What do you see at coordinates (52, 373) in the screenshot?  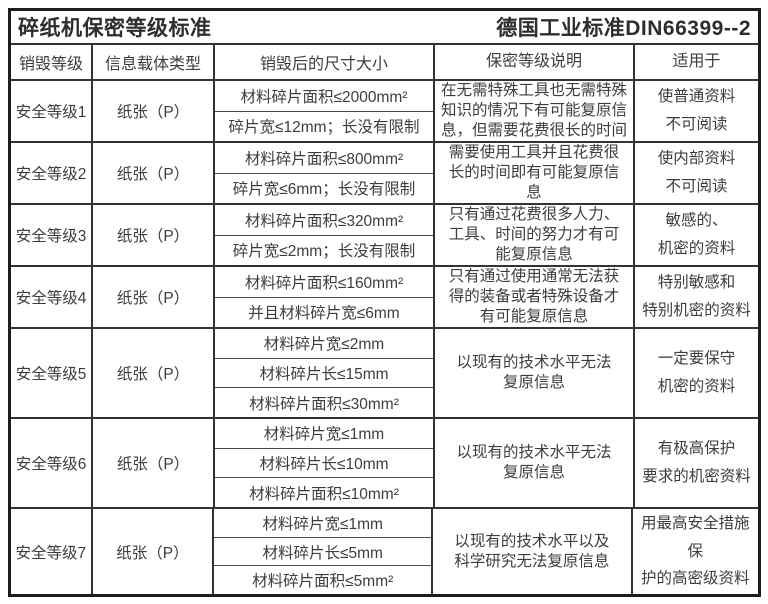 I see `cell-level: 安全等级5` at bounding box center [52, 373].